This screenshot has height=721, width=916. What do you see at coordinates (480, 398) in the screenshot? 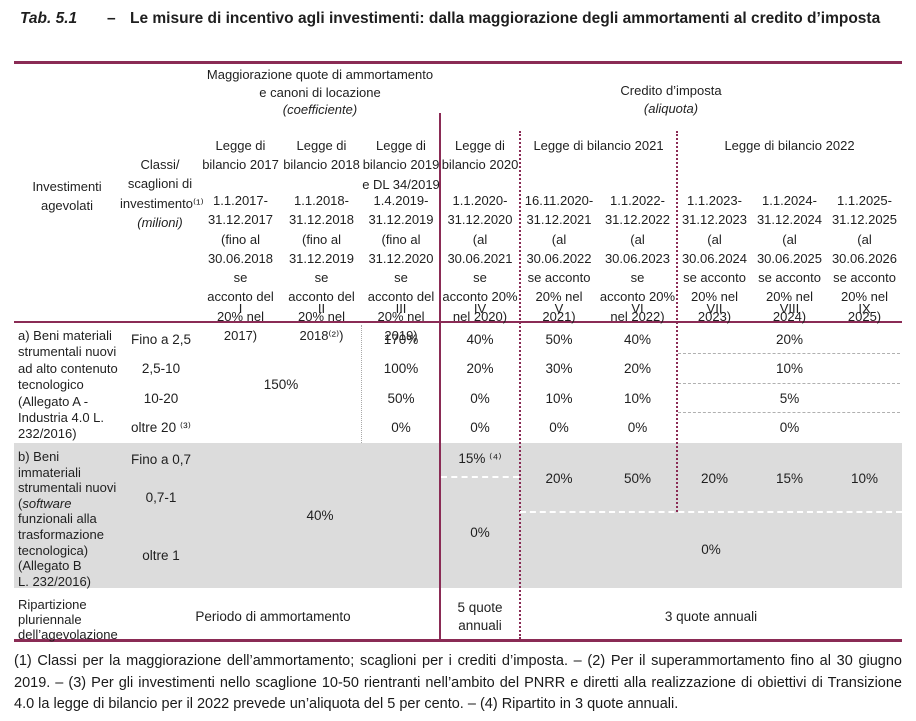
I see `cell-a-IV-r3: 0%` at bounding box center [480, 398].